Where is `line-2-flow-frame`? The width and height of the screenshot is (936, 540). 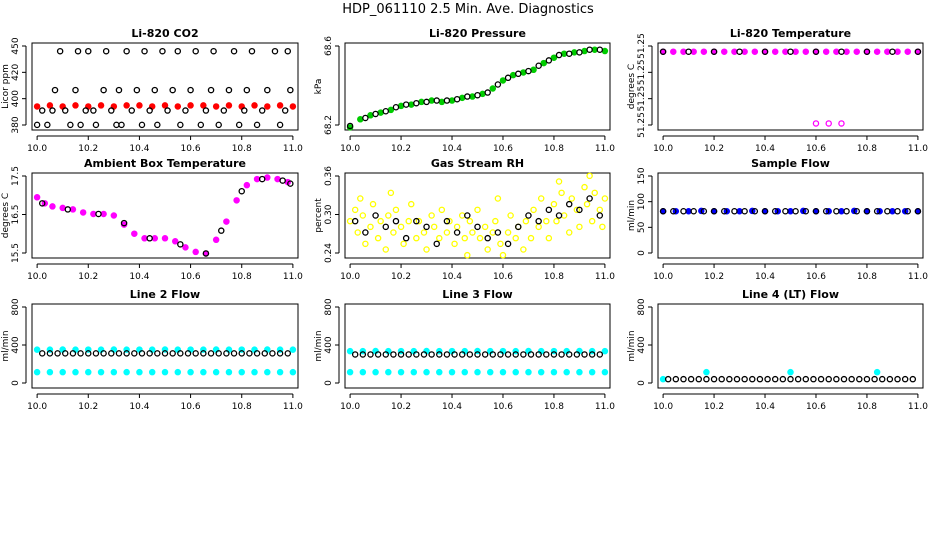
line-2-flow-frame is located at coordinates (165, 346).